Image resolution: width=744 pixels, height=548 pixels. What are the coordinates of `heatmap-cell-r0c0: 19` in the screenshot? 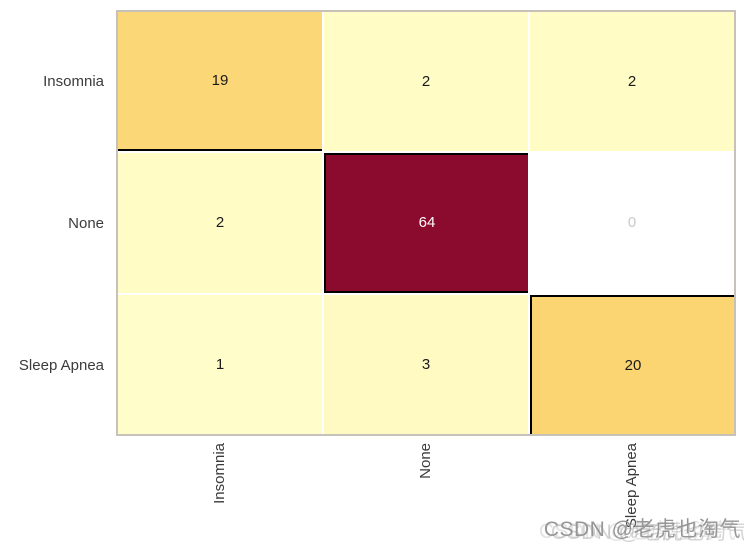 It's located at (220, 82).